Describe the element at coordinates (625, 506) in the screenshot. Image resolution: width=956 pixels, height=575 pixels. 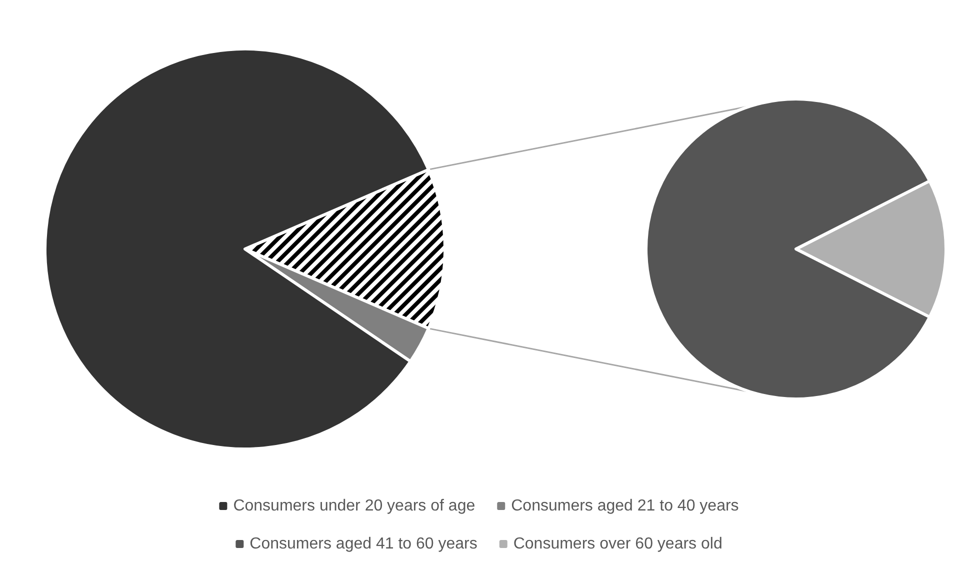
I see `legend-label: Consumers aged 21 to 40 years` at that location.